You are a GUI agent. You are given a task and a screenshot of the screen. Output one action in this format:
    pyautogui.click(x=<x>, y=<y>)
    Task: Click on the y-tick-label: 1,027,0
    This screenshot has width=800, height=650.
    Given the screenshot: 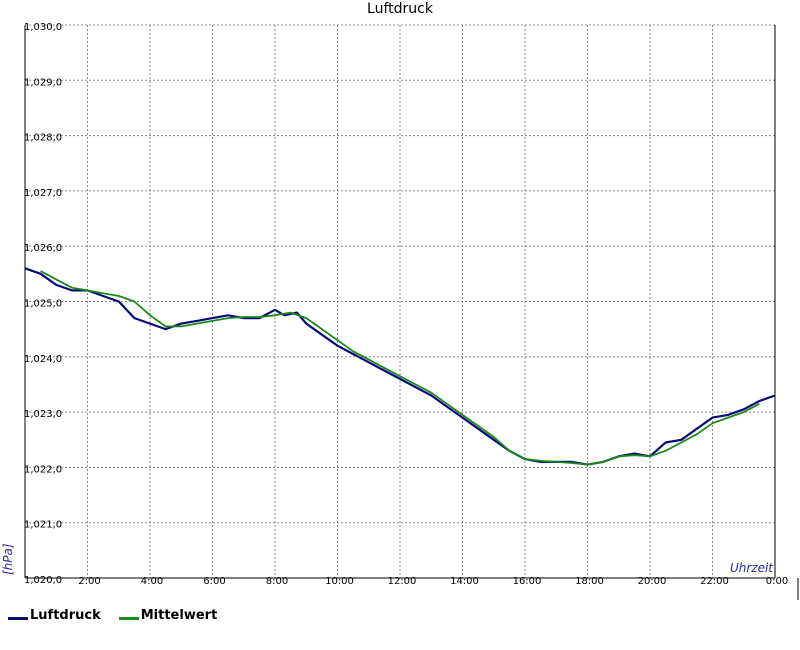 What is the action you would take?
    pyautogui.click(x=43, y=193)
    